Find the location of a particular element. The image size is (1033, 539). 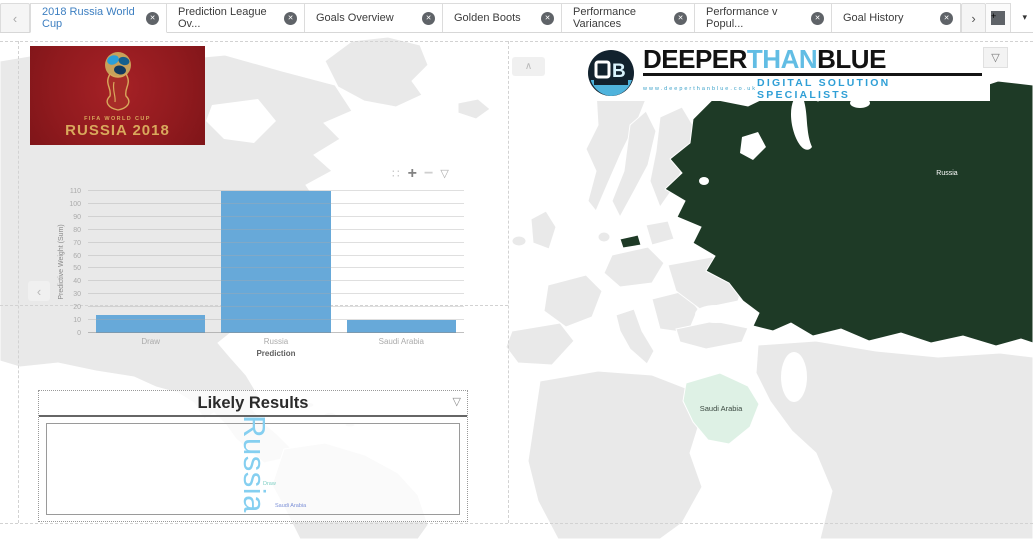

map-asia is located at coordinates (894, 439).